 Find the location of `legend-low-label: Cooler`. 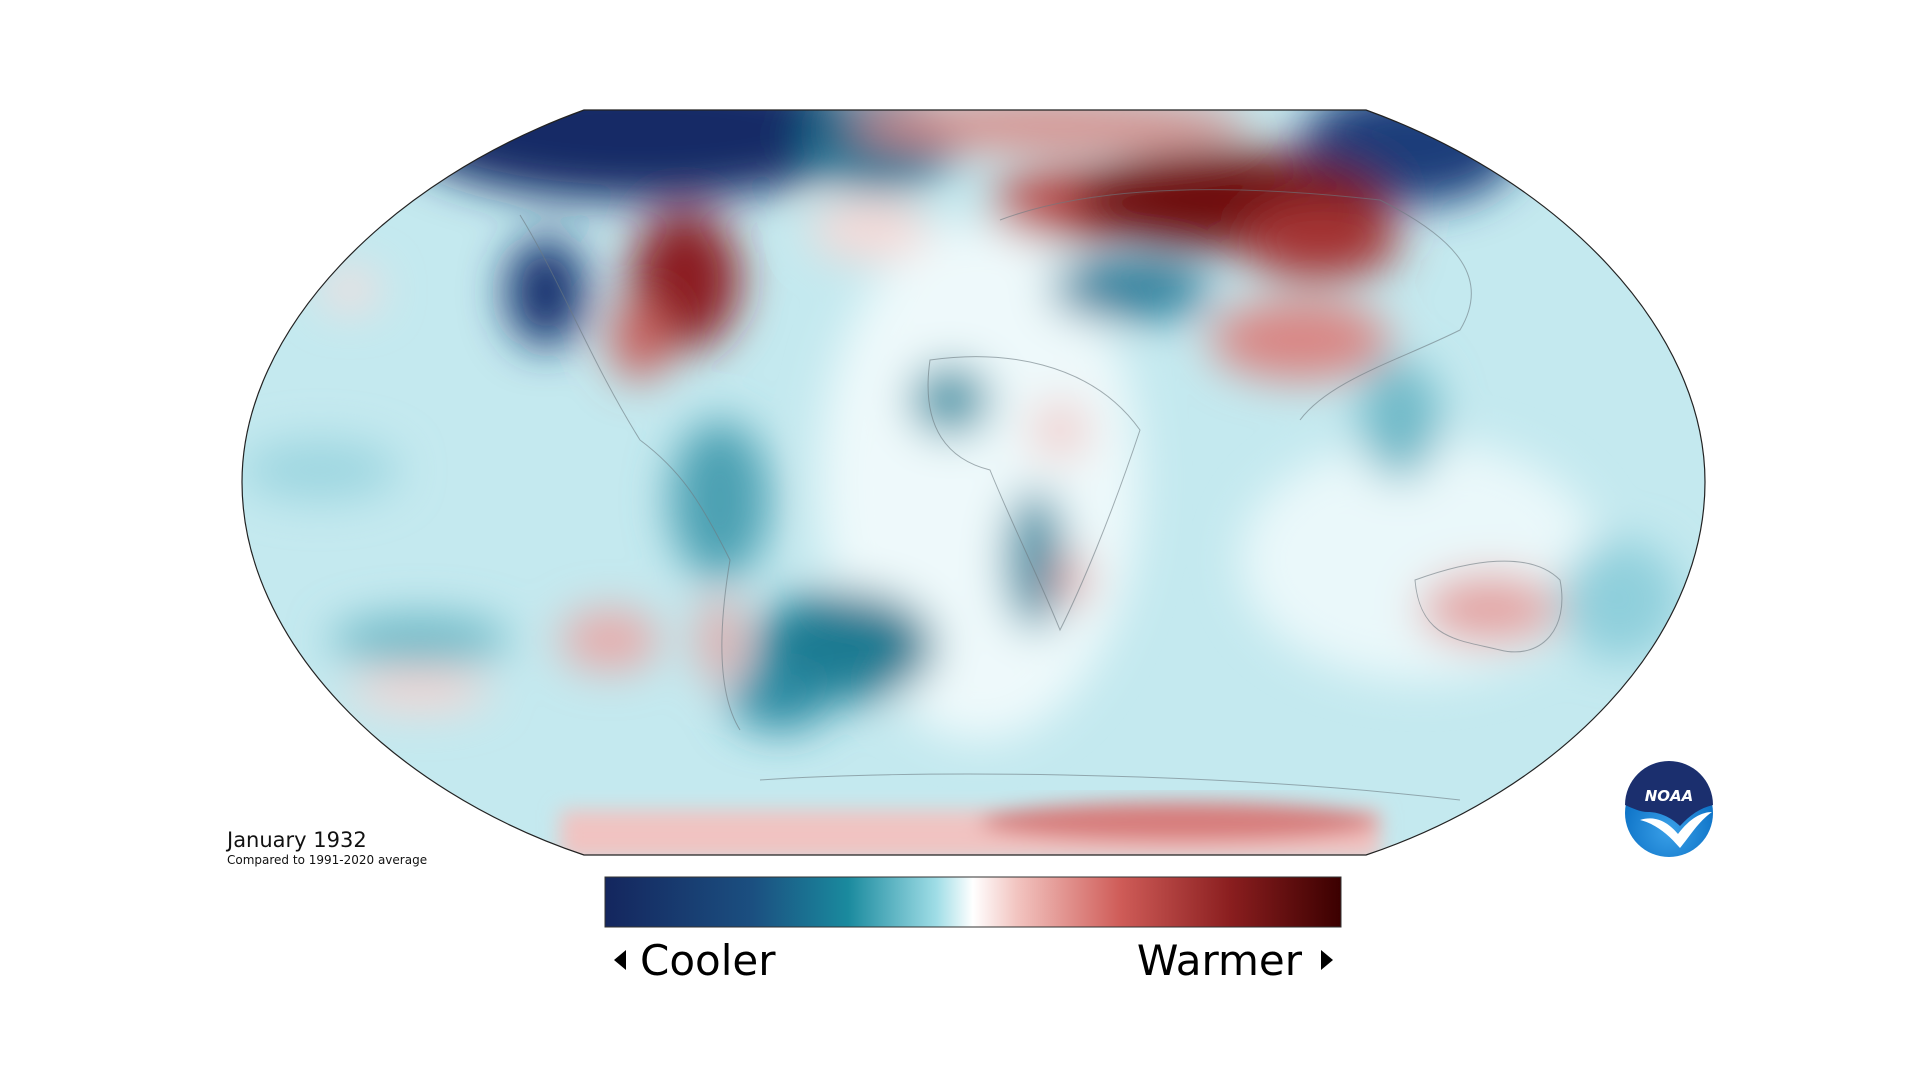

legend-low-label: Cooler is located at coordinates (708, 960).